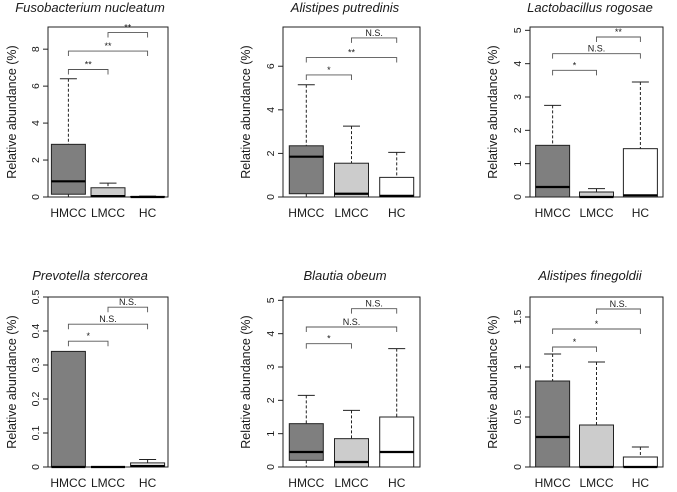  What do you see at coordinates (590, 7) in the screenshot?
I see `chart-title: Lactobacillus rogosae` at bounding box center [590, 7].